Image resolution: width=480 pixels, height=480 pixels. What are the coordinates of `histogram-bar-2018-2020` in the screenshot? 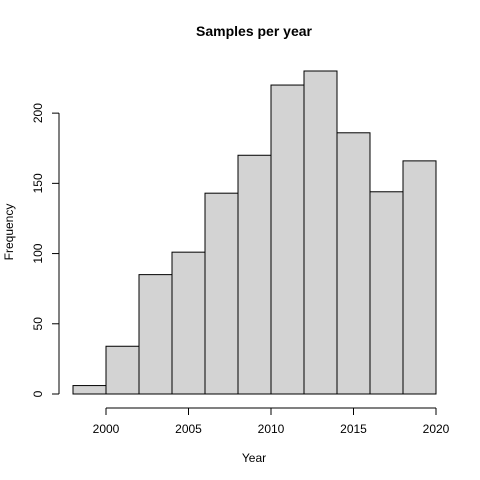 It's located at (419, 277).